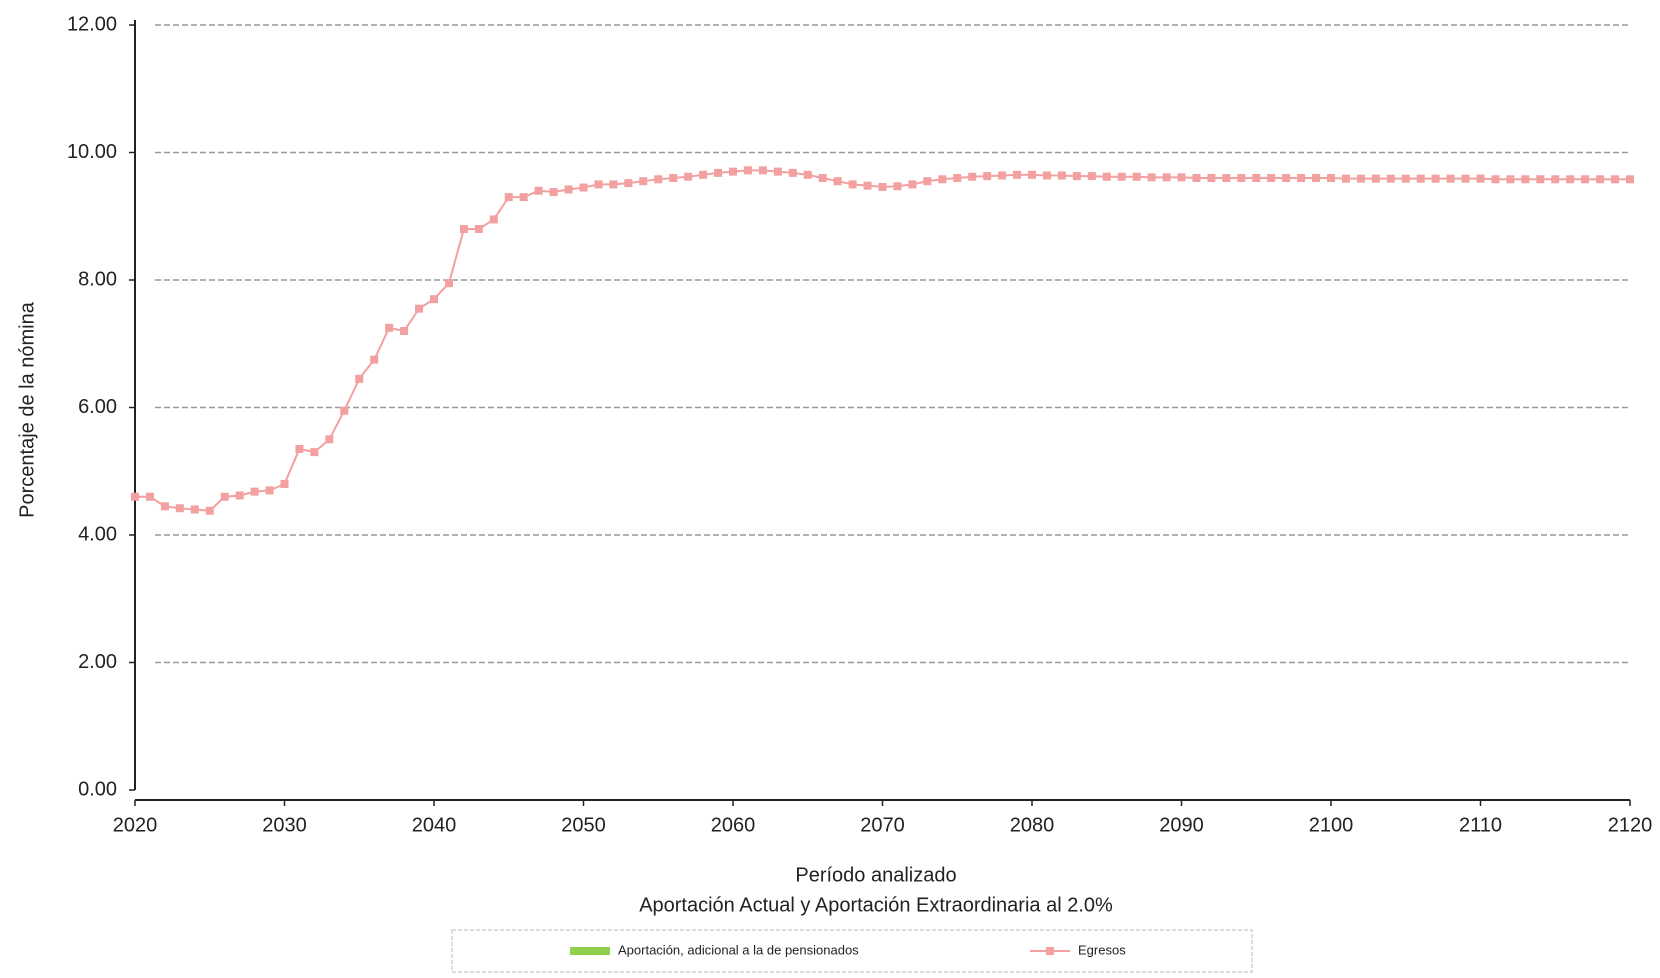  Describe the element at coordinates (434, 825) in the screenshot. I see `x-tick-label: 2040` at that location.